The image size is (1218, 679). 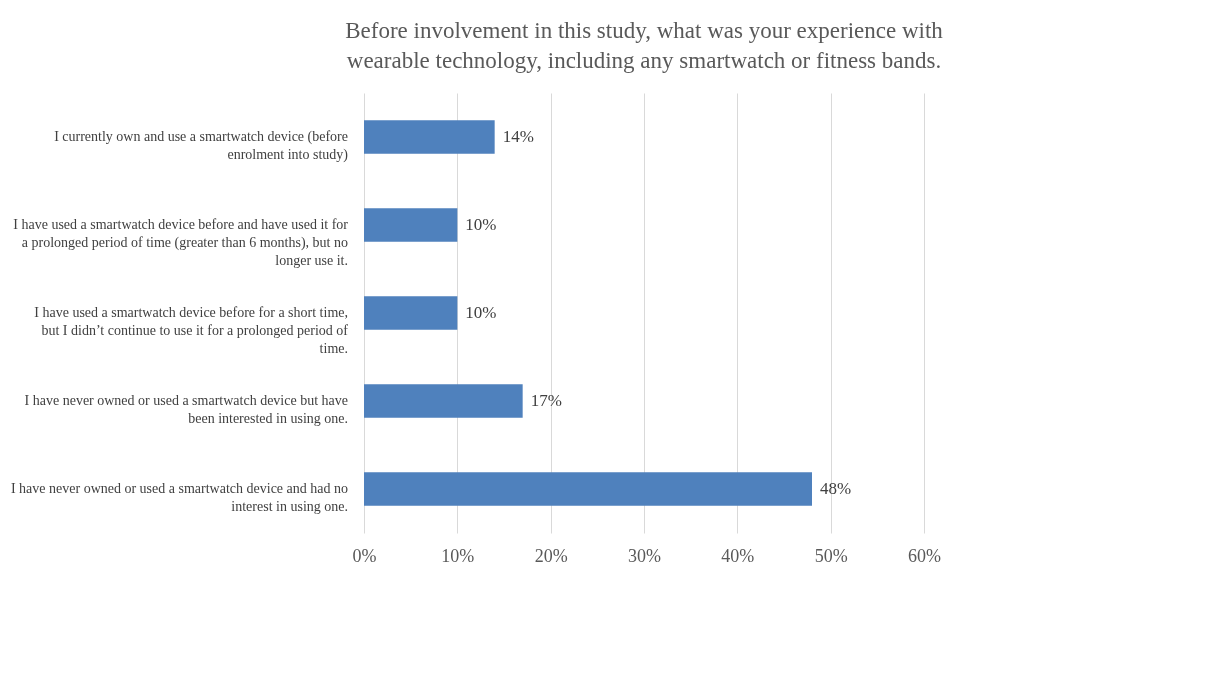 I want to click on x-tick-label: 60%, so click(x=924, y=555).